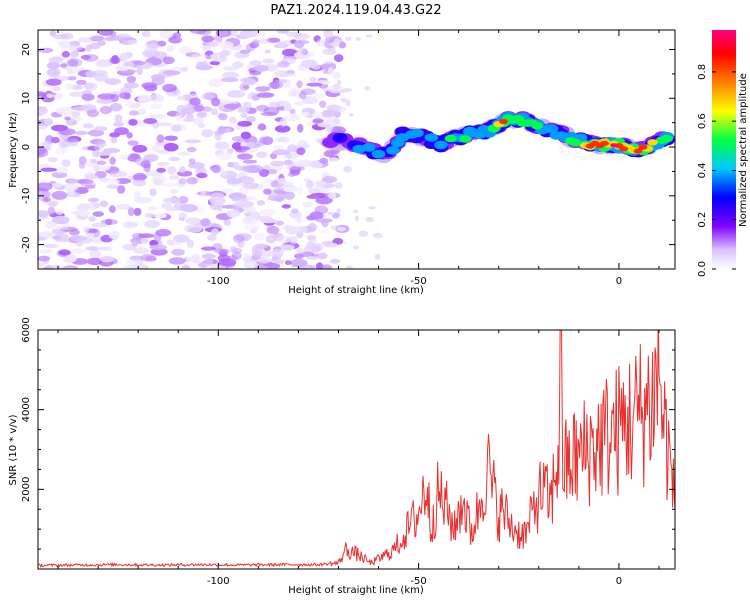 Image resolution: width=750 pixels, height=600 pixels. I want to click on y-tick-label: 4000, so click(26, 409).